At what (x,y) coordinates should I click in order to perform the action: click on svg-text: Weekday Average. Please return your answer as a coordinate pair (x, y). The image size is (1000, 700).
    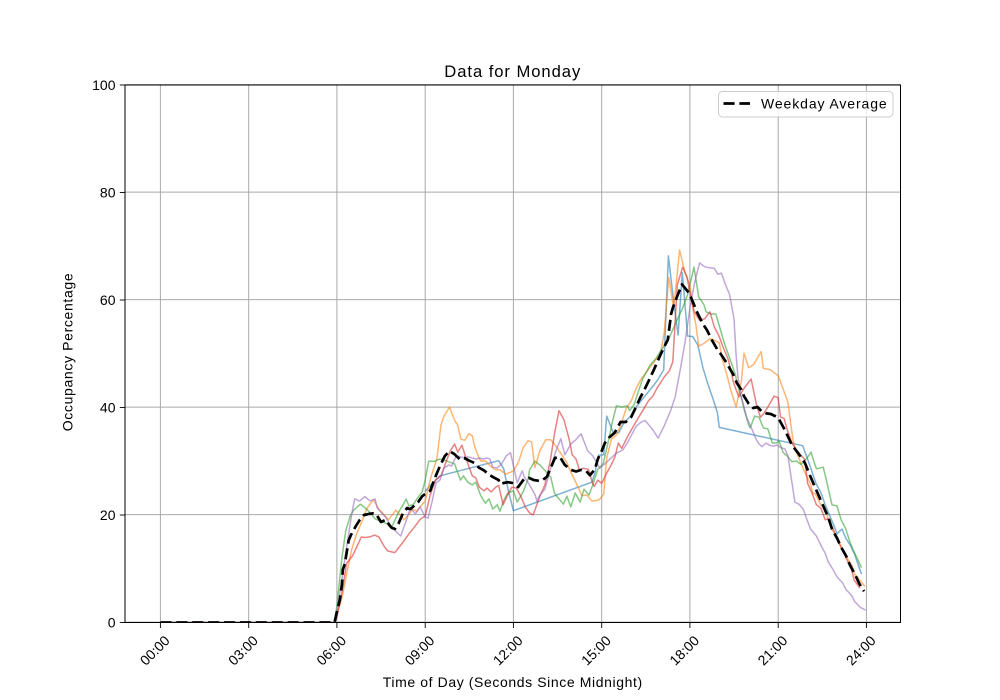
    Looking at the image, I should click on (824, 104).